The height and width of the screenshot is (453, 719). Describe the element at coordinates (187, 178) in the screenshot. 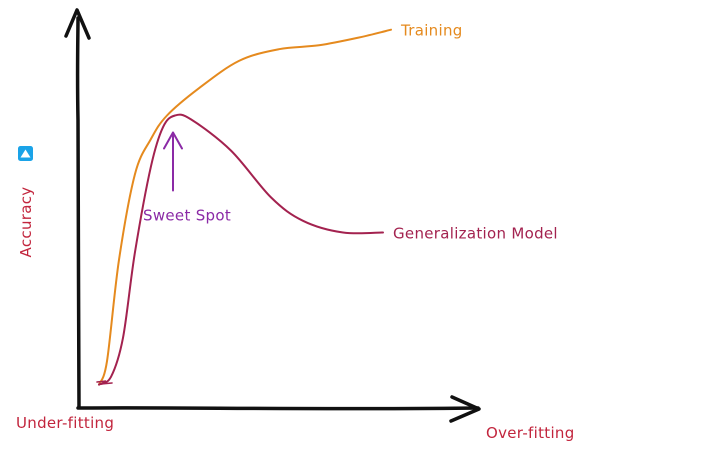

I see `annotation-layer: Sweet Spot` at that location.